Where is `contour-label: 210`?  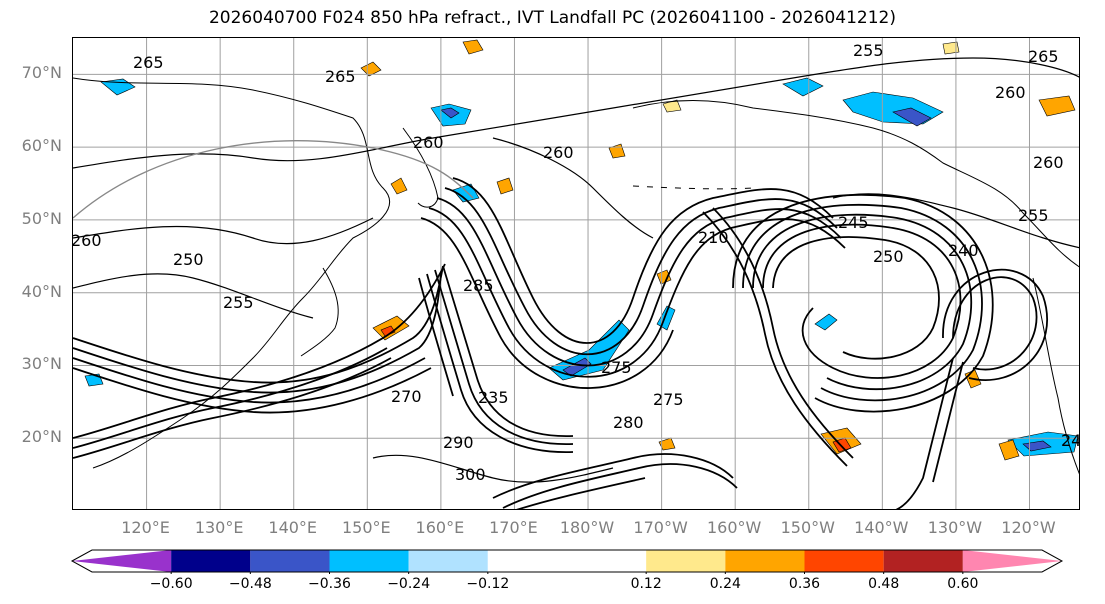 contour-label: 210 is located at coordinates (713, 237).